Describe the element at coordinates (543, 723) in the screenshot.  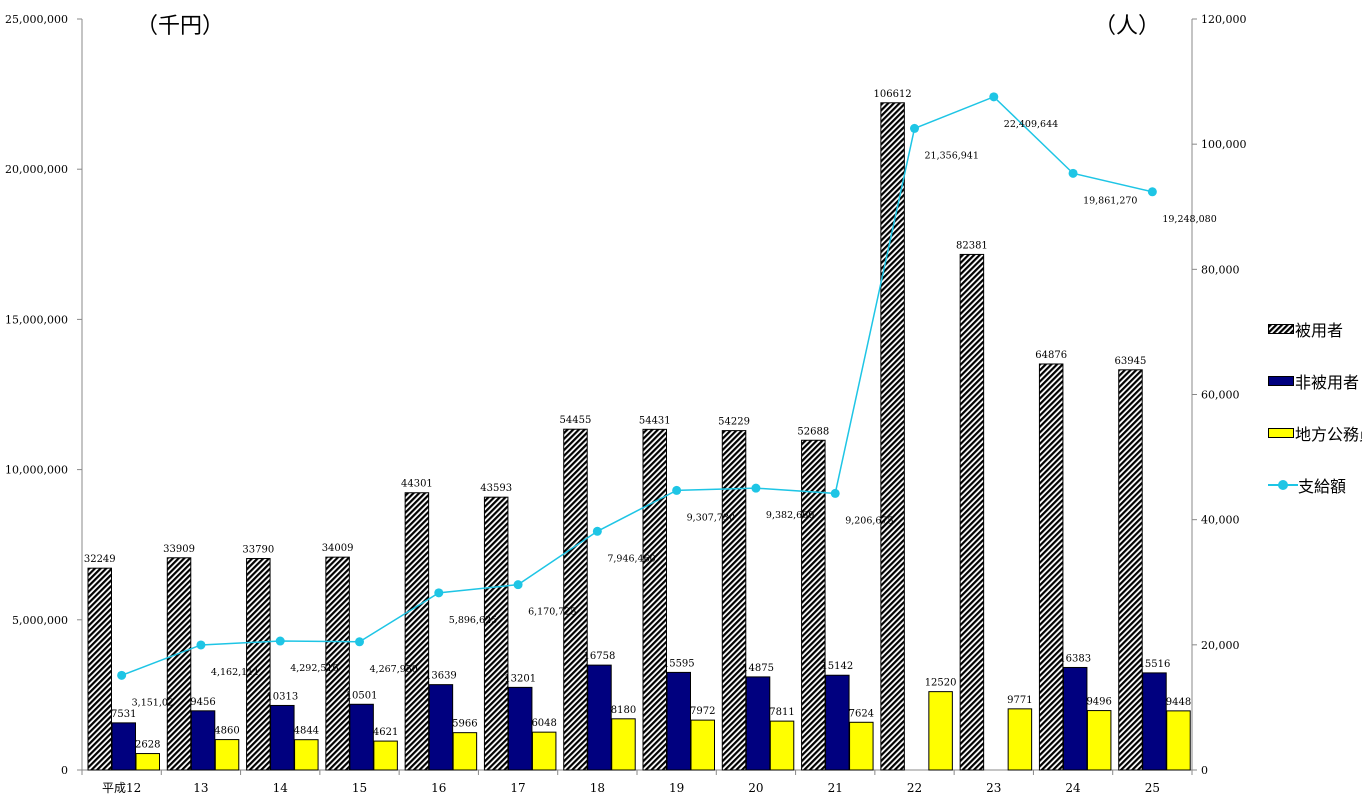
I see `bar-value-label: 6048` at that location.